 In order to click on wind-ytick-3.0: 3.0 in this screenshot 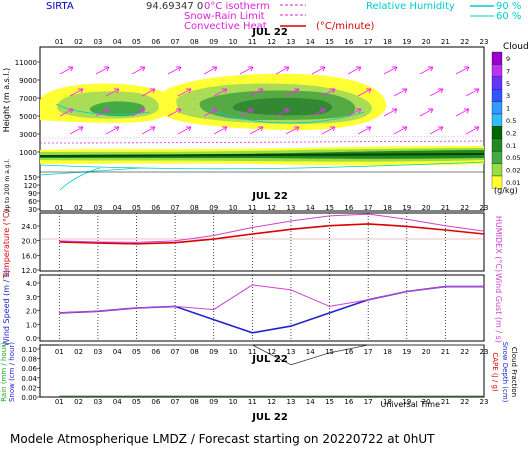, I will do `click(31, 298)`.